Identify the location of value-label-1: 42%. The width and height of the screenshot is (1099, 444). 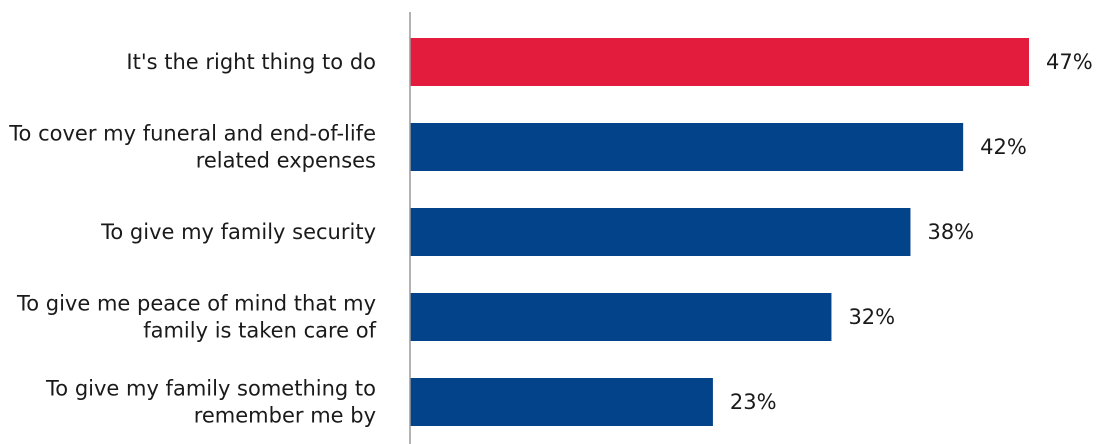
(1003, 147).